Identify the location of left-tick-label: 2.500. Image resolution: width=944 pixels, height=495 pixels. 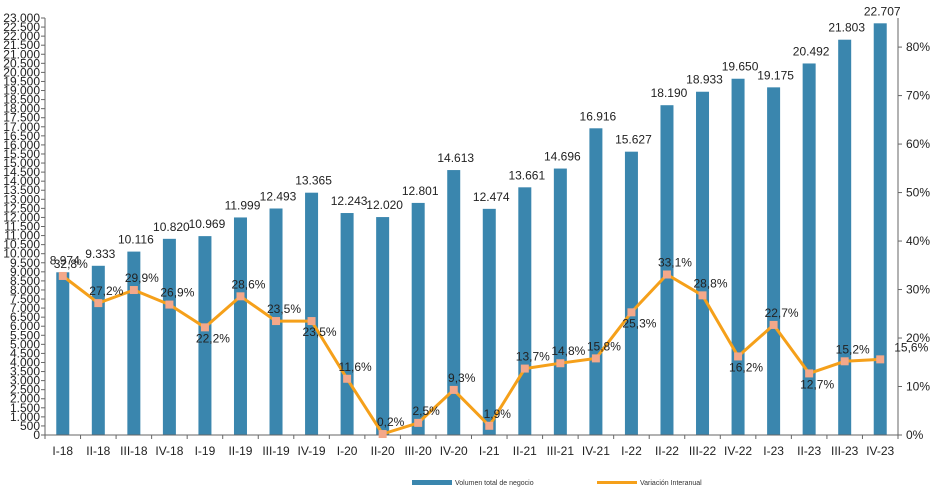
(25, 390).